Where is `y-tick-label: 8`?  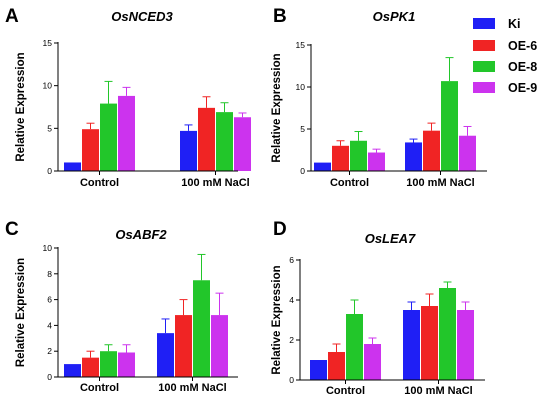 y-tick-label: 8 is located at coordinates (49, 274).